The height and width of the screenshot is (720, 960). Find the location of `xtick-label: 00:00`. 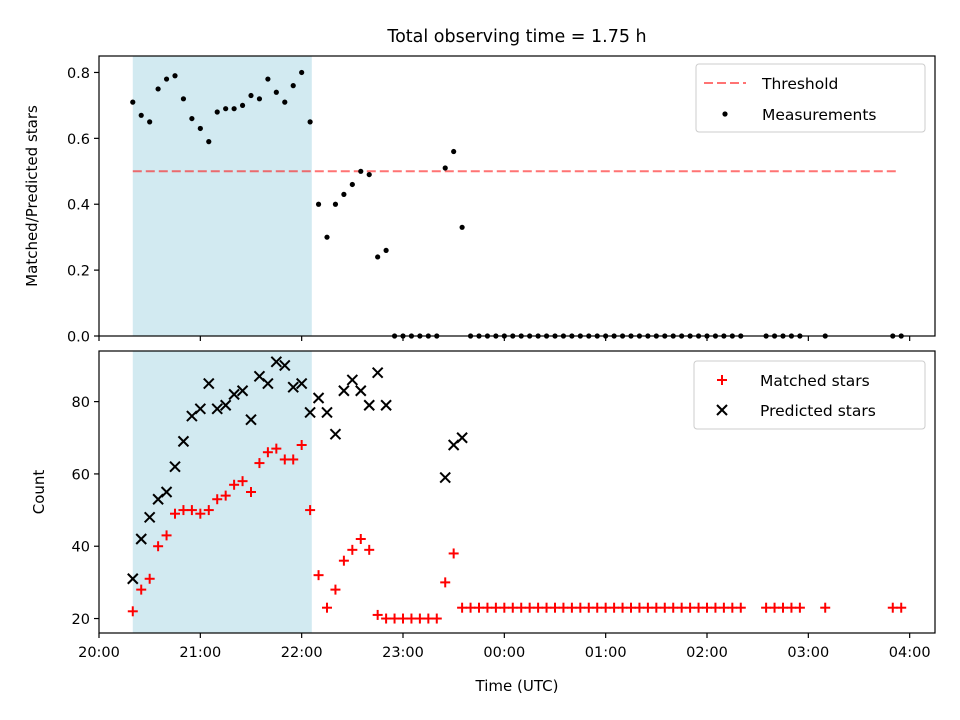

xtick-label: 00:00 is located at coordinates (504, 653).